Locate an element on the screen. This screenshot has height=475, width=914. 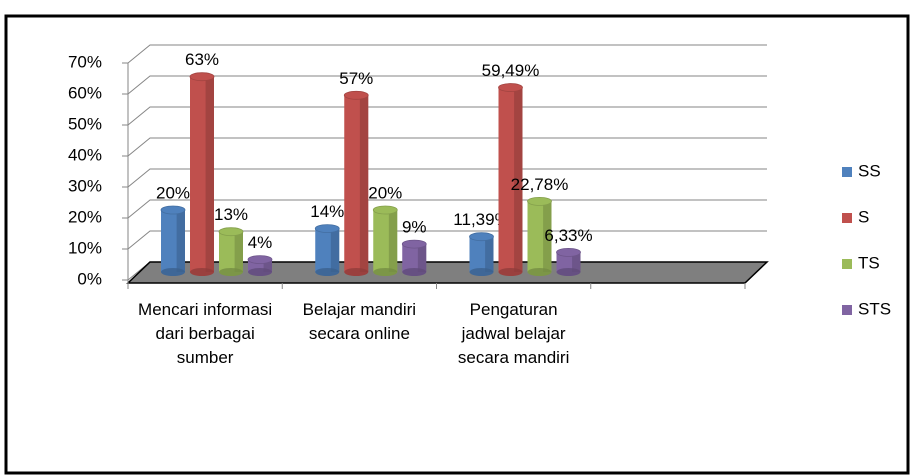
y-tick-label: 30% is located at coordinates (85, 185).